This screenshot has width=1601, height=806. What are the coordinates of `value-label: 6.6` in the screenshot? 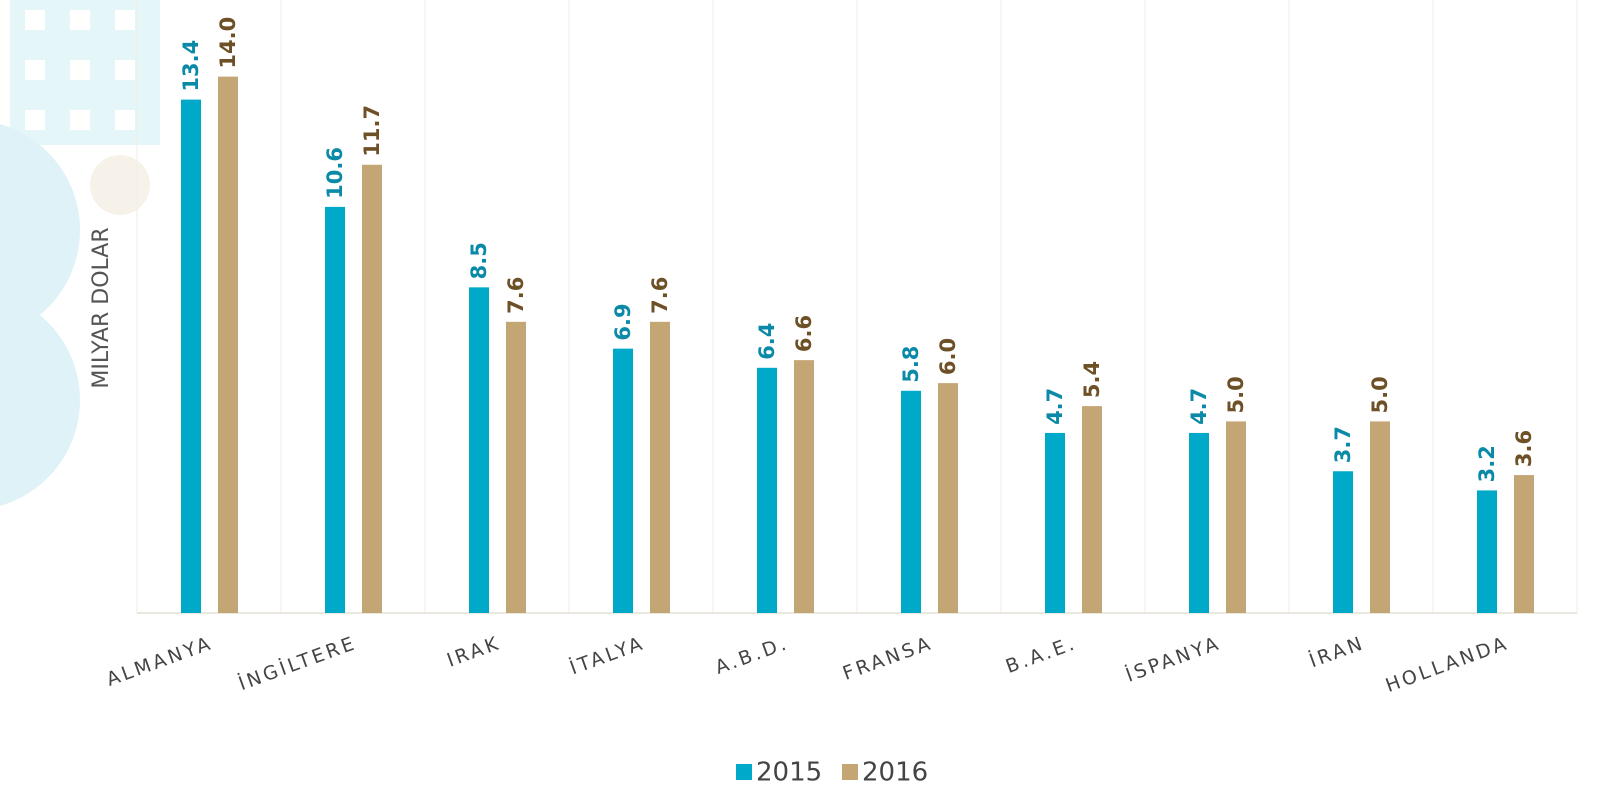 It's located at (804, 333).